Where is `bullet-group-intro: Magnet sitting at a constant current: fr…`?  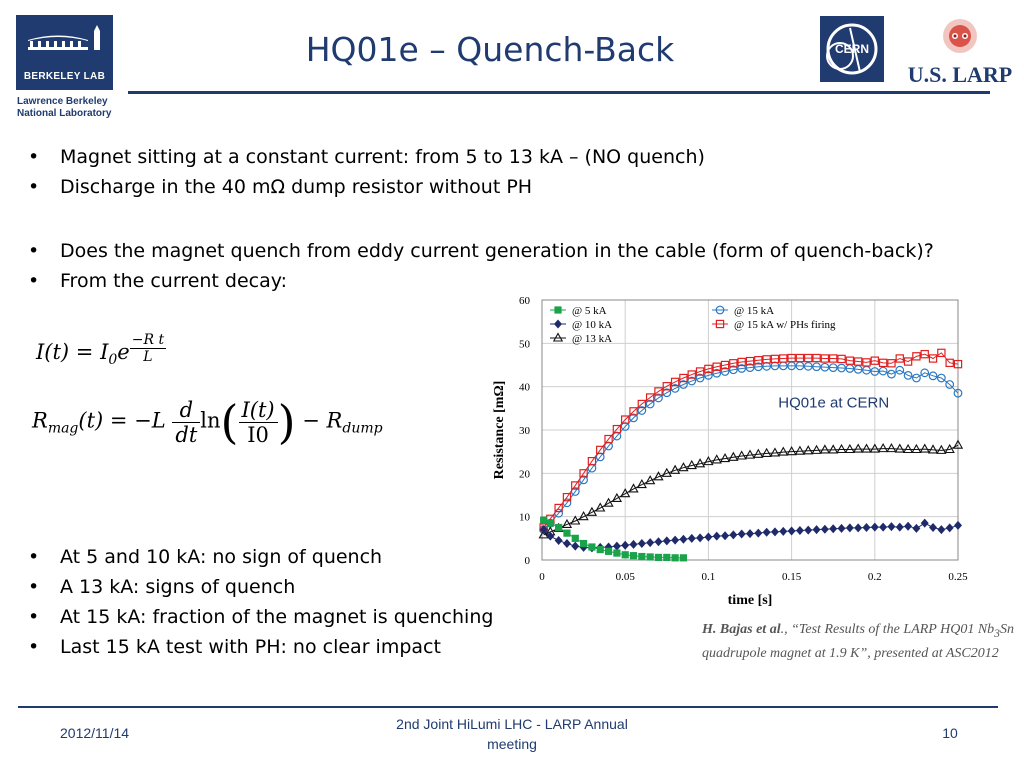 bullet-group-intro: Magnet sitting at a constant current: fr… is located at coordinates (498, 172).